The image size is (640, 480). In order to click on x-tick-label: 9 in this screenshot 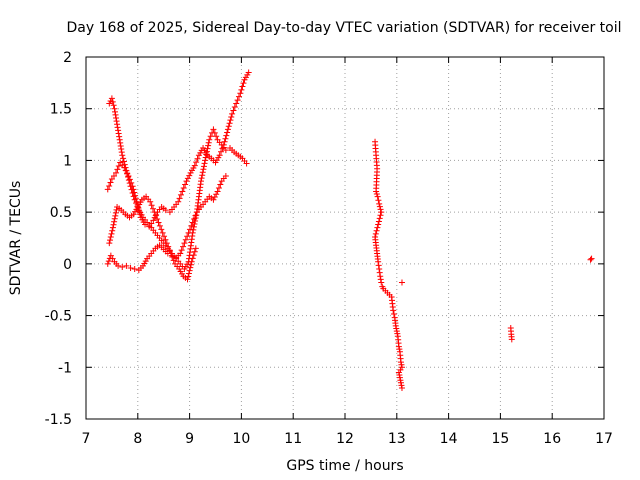, I will do `click(189, 439)`.